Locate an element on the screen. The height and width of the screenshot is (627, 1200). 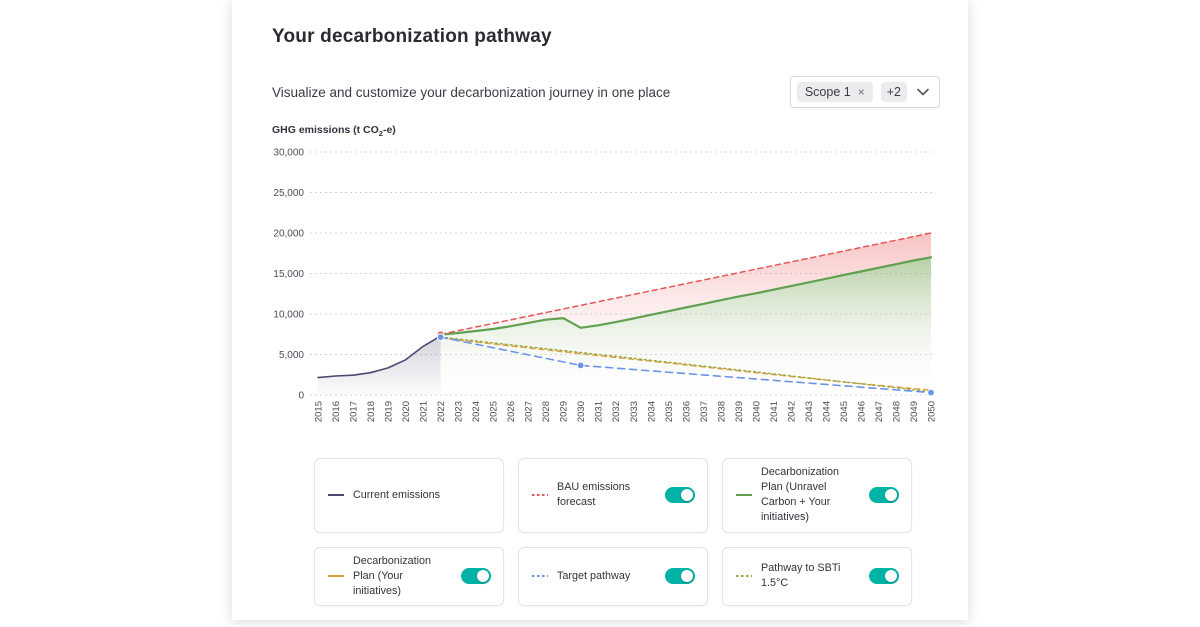
x-tick-label: 2048 is located at coordinates (897, 411).